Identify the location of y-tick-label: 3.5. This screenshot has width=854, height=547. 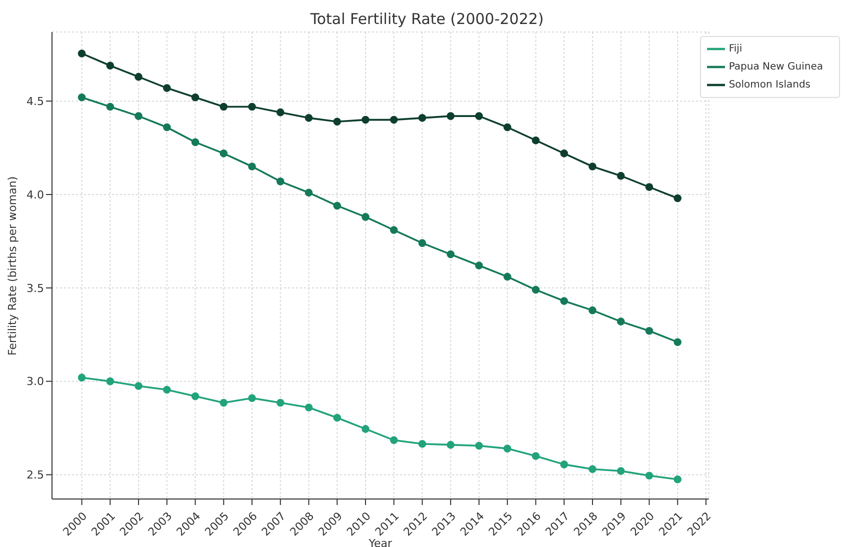
(35, 288).